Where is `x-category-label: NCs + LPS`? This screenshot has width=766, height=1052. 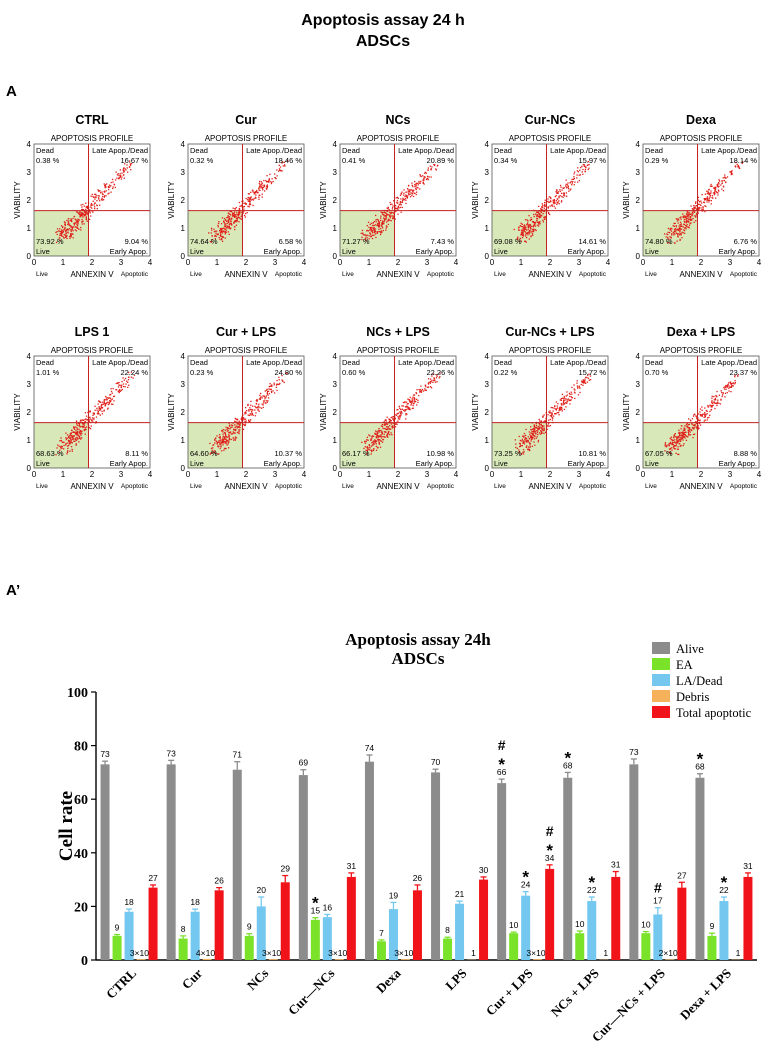 x-category-label: NCs + LPS is located at coordinates (575, 993).